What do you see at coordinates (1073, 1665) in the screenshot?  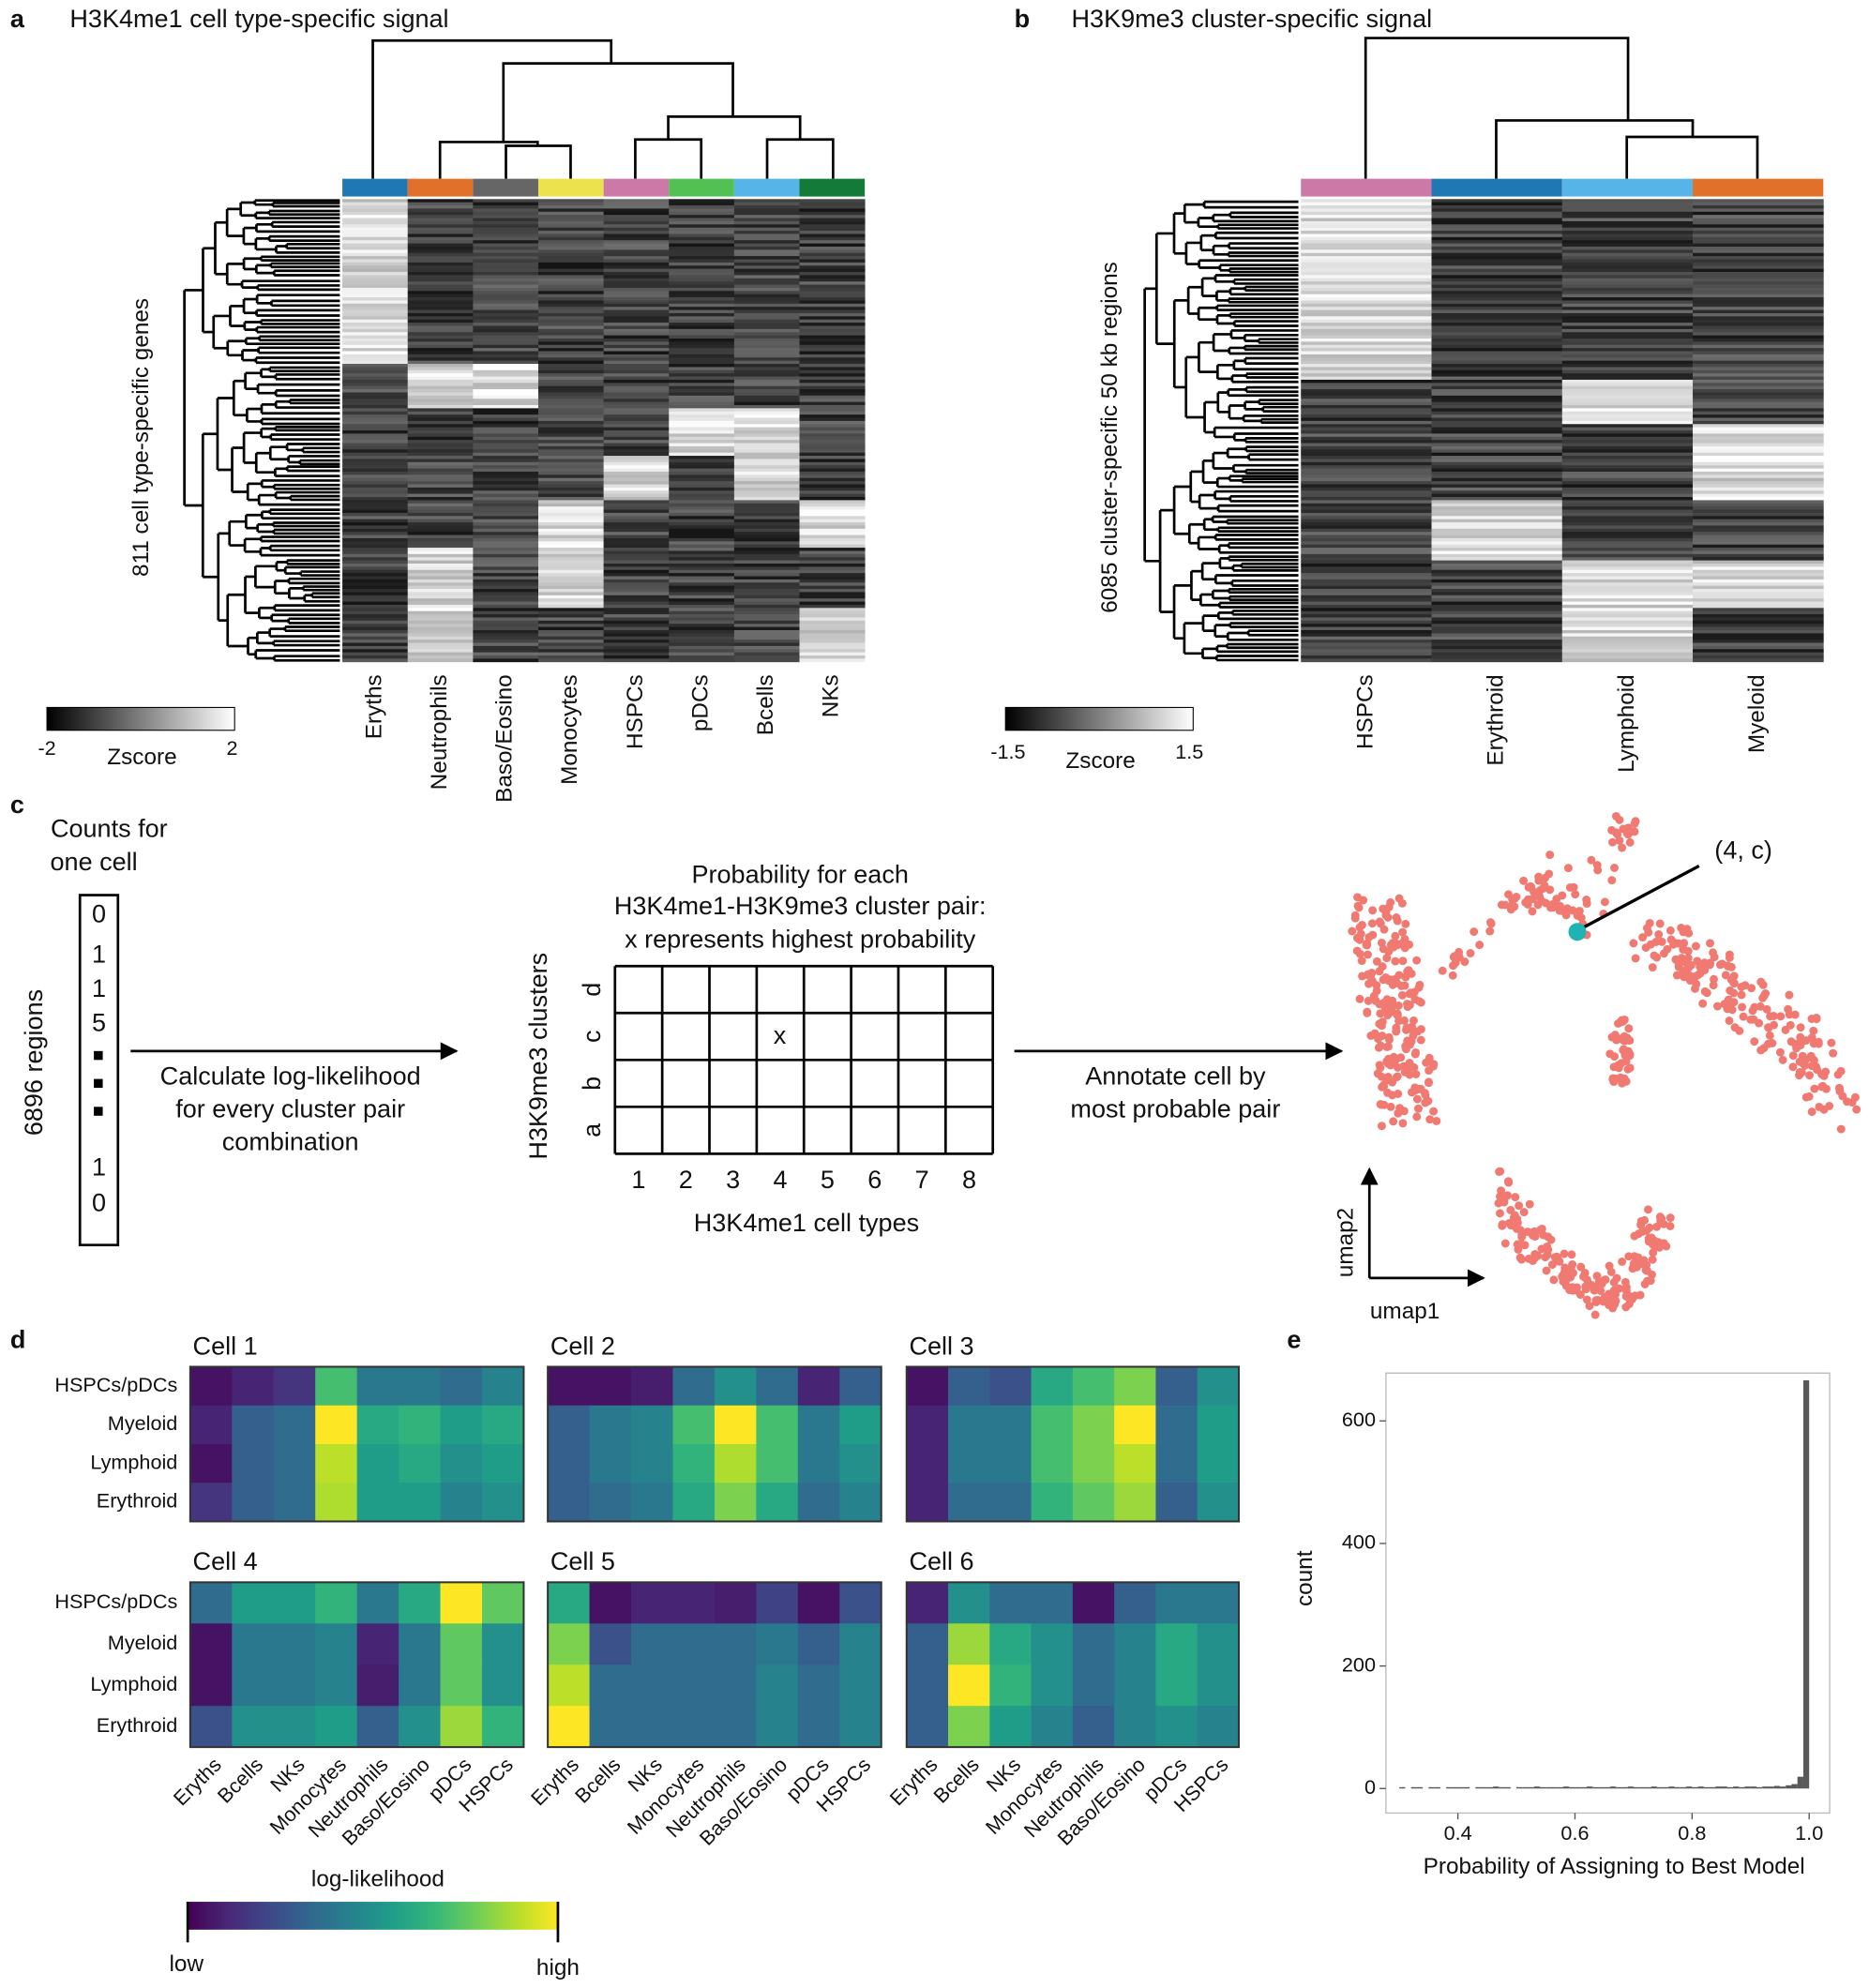 I see `heat-frame` at bounding box center [1073, 1665].